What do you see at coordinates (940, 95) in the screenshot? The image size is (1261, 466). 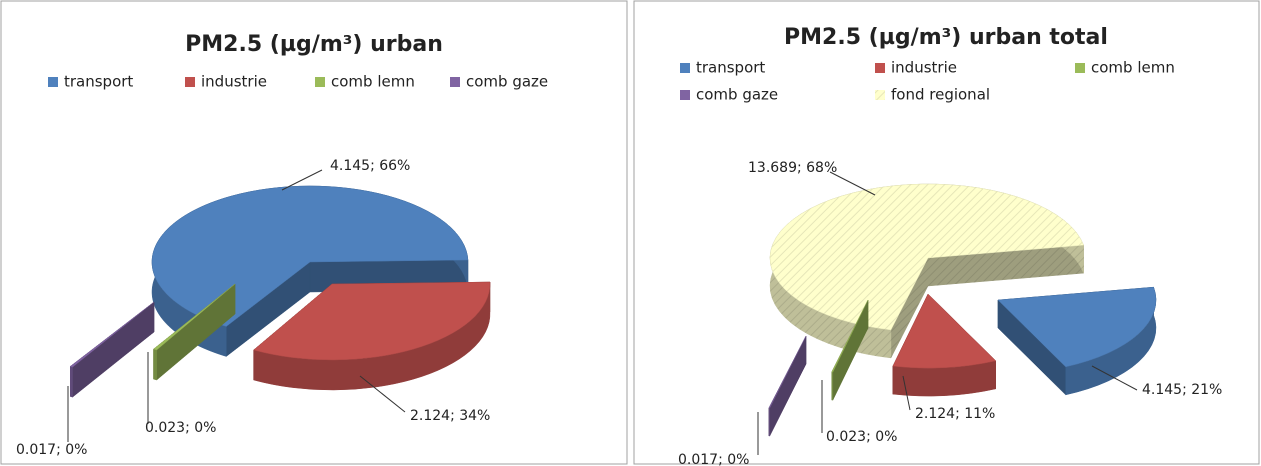 I see `legend-label: fond regional` at bounding box center [940, 95].